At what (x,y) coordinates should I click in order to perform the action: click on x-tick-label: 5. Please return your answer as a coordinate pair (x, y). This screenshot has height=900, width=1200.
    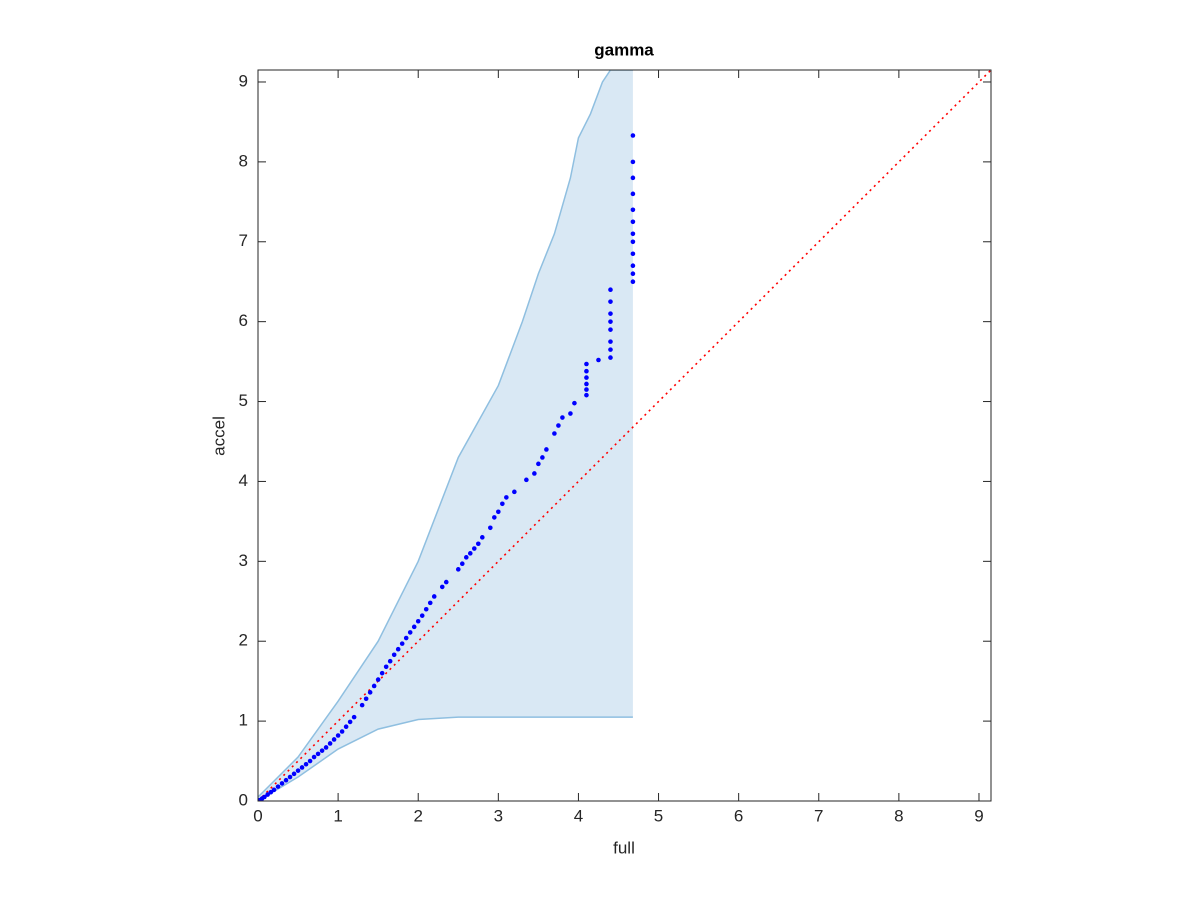
    Looking at the image, I should click on (658, 815).